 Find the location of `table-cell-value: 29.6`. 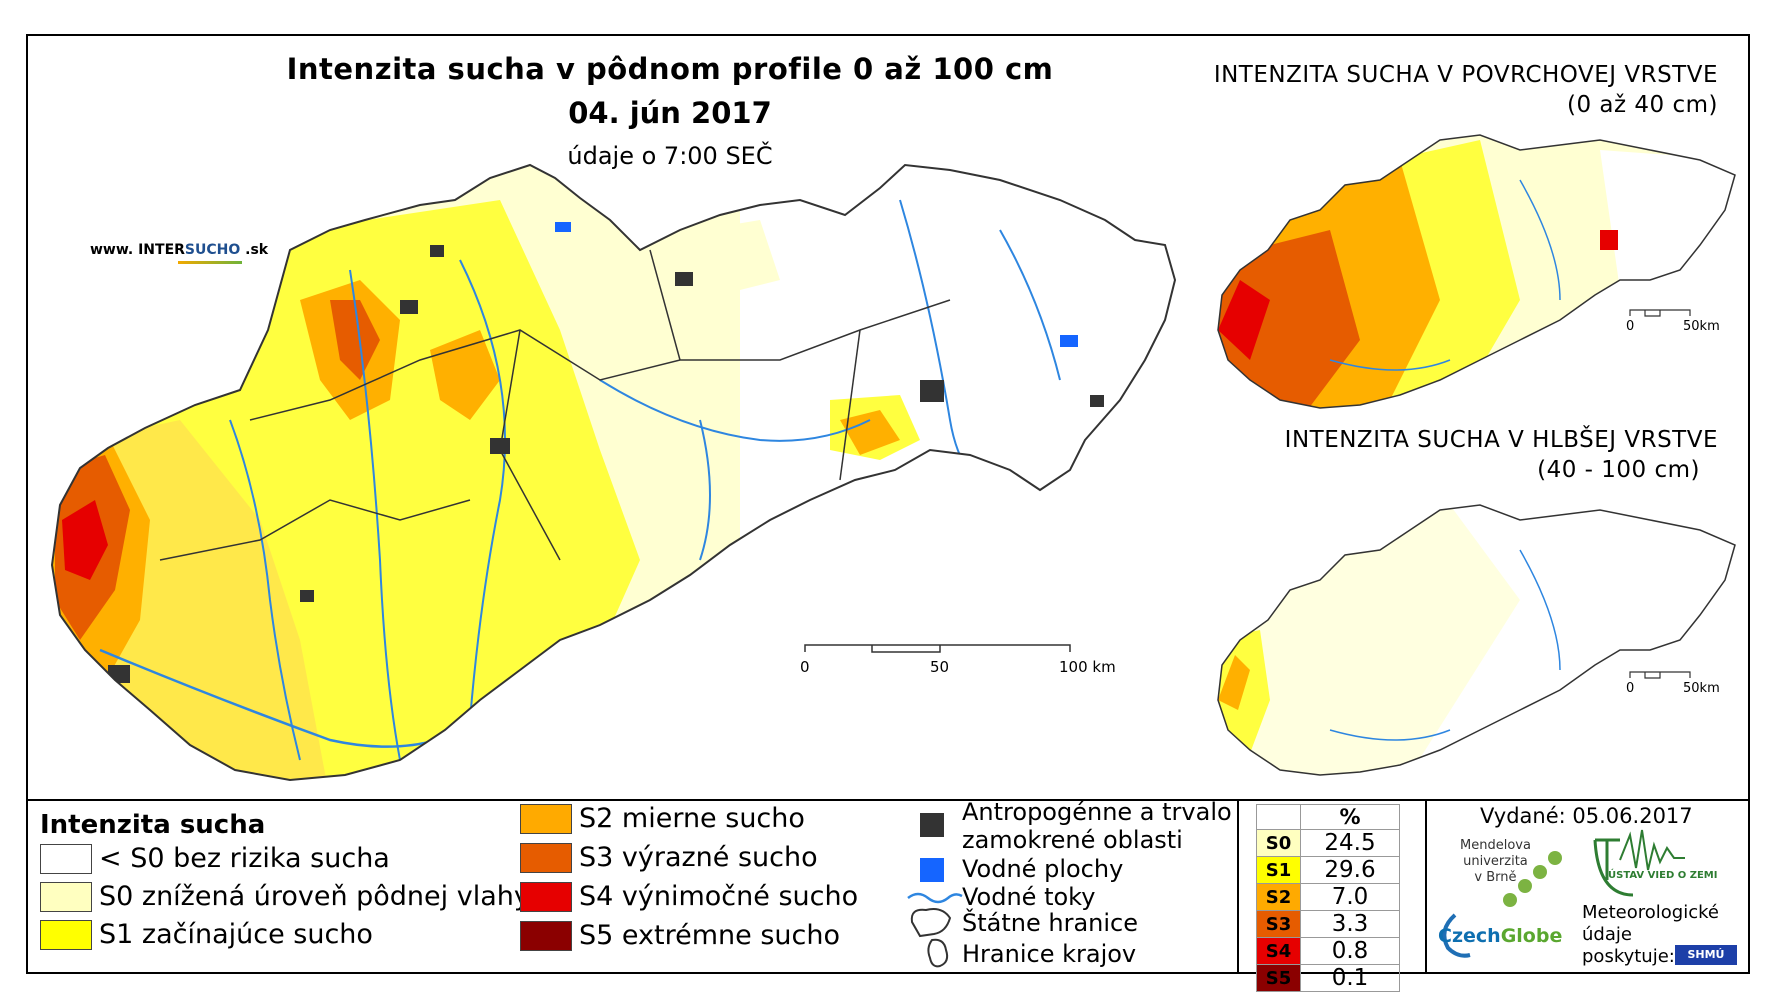

table-cell-value: 29.6 is located at coordinates (1350, 870).